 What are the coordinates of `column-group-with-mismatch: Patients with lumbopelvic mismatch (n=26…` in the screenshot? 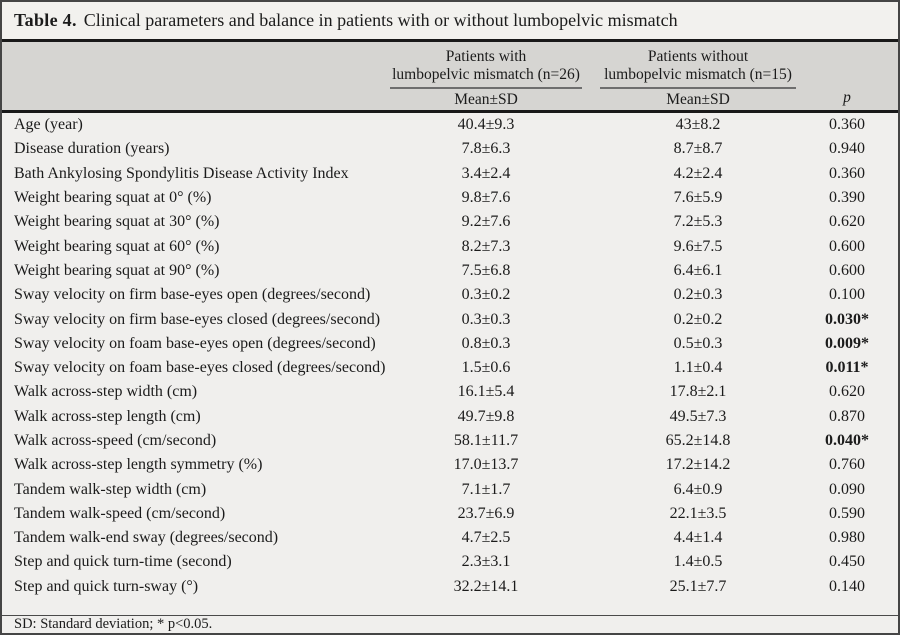 It's located at (486, 76).